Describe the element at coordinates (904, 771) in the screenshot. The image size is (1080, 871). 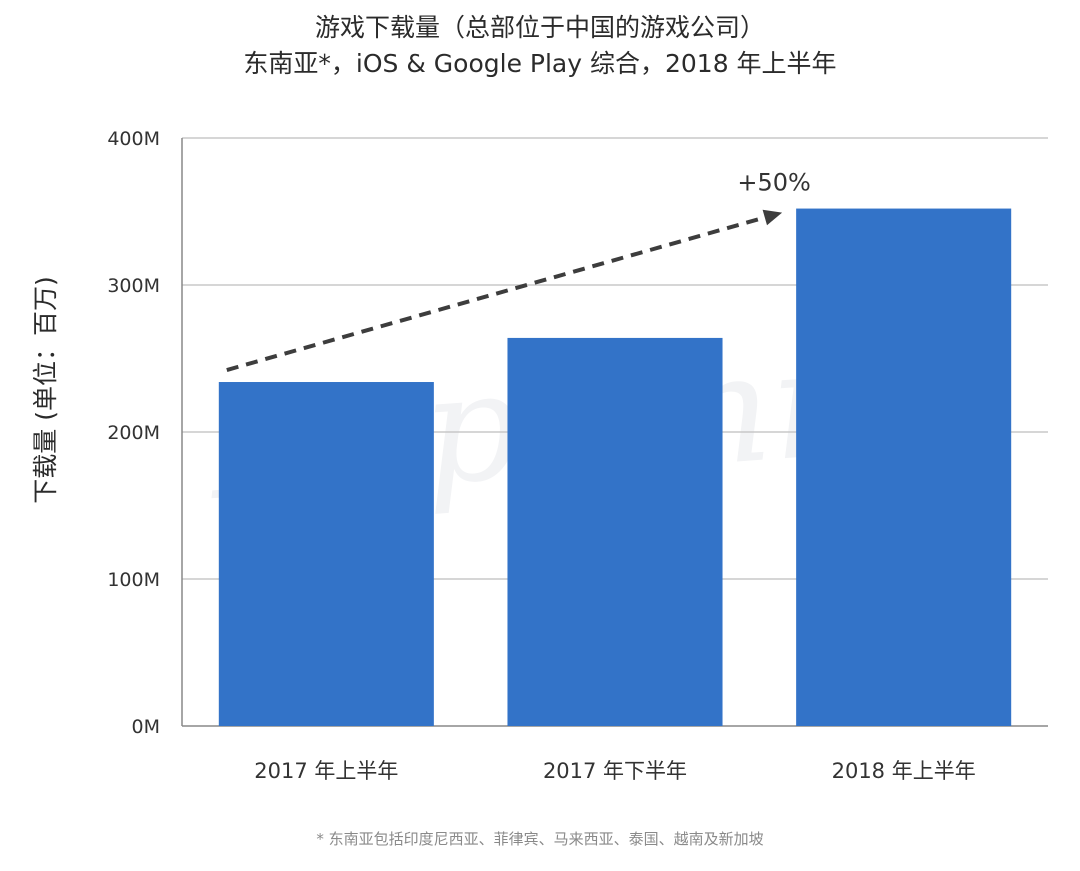
I see `x-tick-label: 2018 年上半年` at that location.